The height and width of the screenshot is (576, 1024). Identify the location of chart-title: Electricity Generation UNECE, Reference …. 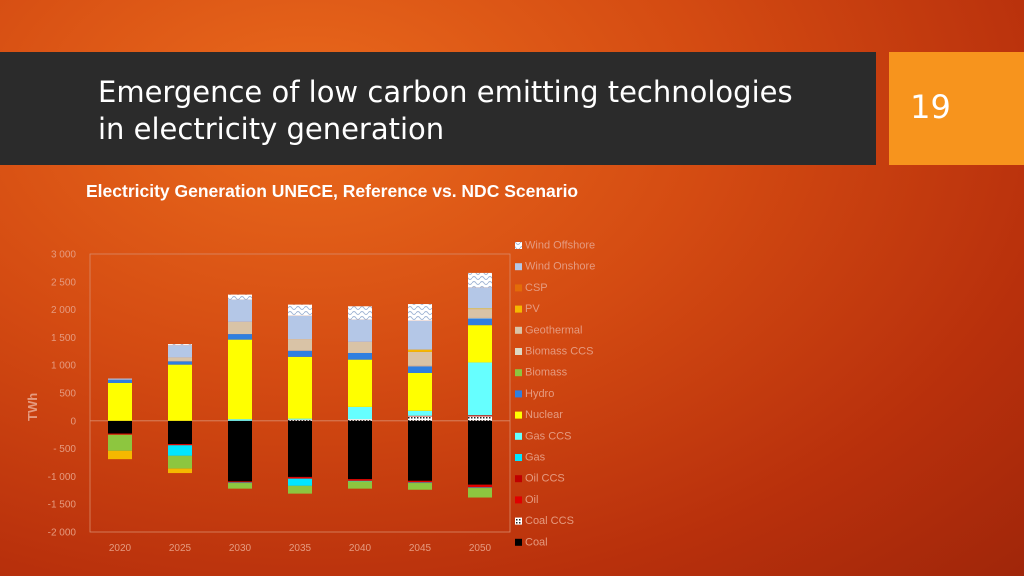
(332, 191).